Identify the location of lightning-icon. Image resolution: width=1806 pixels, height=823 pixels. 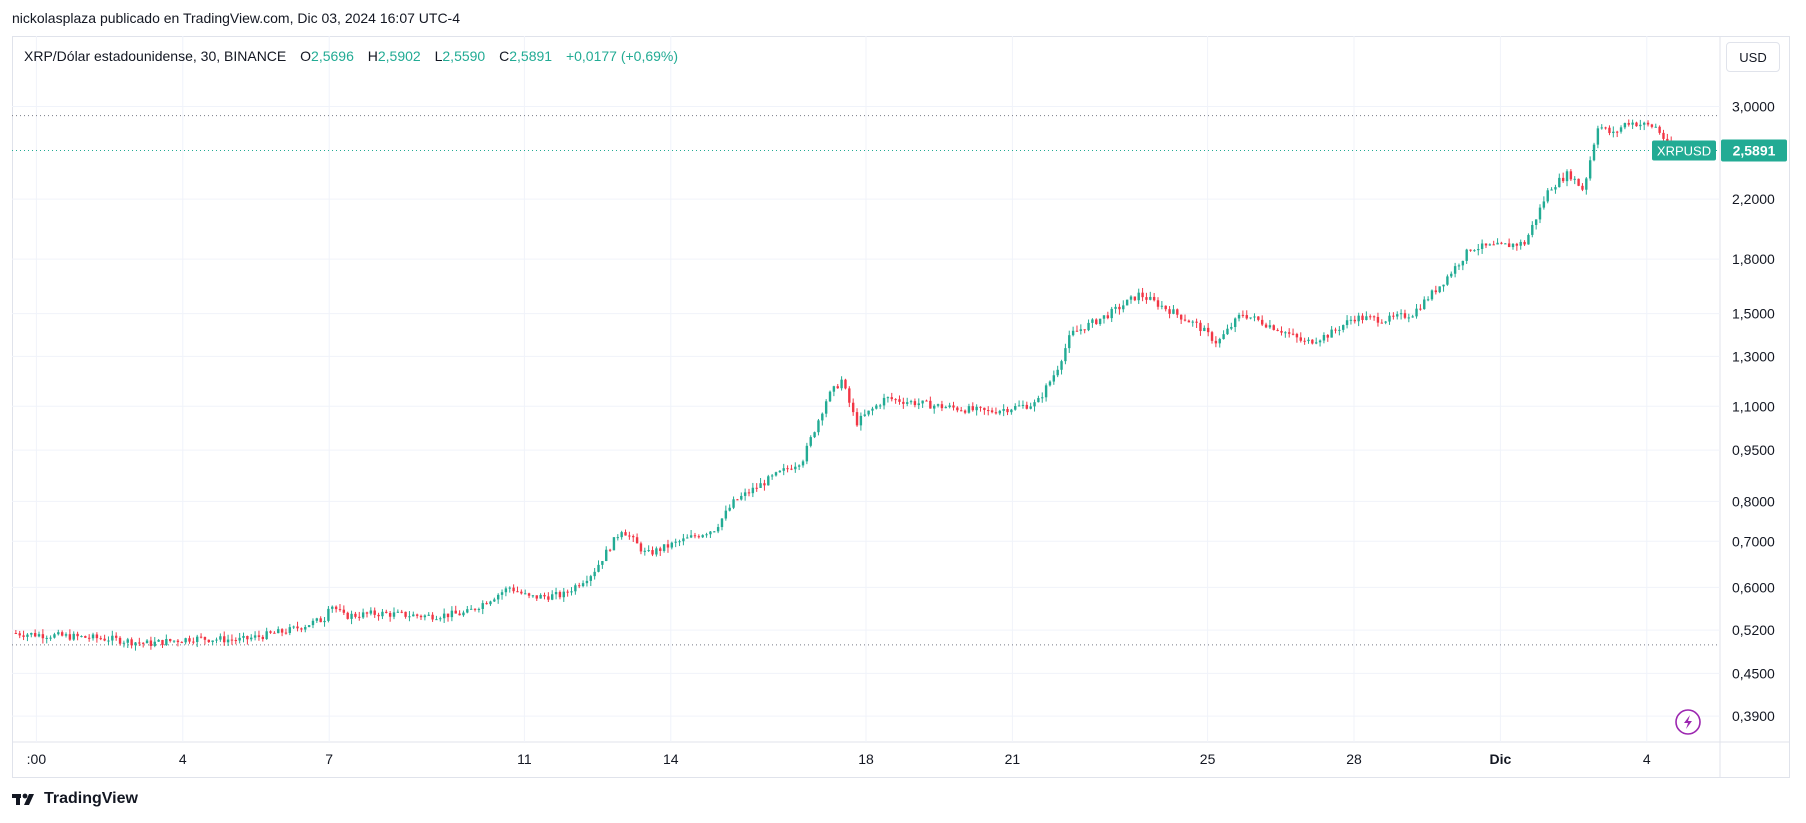
(1688, 722).